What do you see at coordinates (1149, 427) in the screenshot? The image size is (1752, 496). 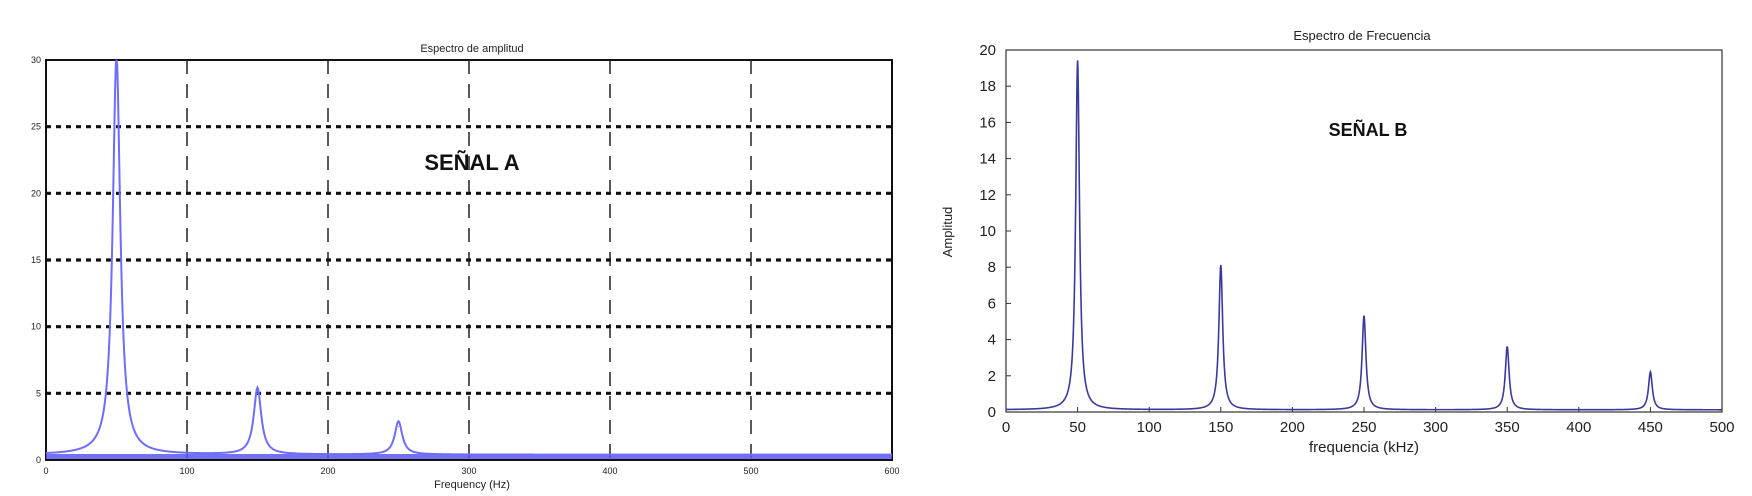 I see `chart-b-xtick-label: 100` at bounding box center [1149, 427].